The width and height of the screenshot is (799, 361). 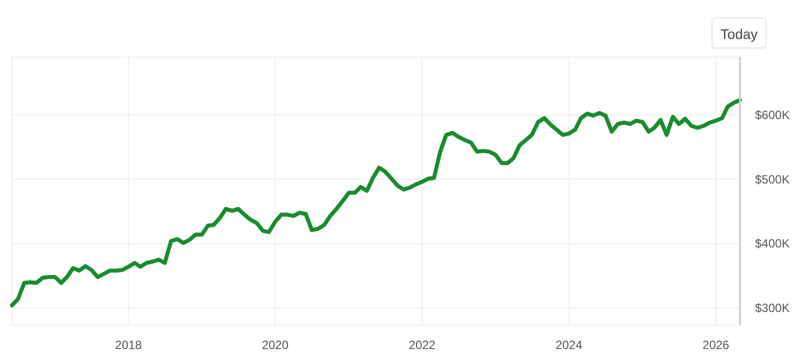 What do you see at coordinates (772, 307) in the screenshot?
I see `y-tick-label: $300K` at bounding box center [772, 307].